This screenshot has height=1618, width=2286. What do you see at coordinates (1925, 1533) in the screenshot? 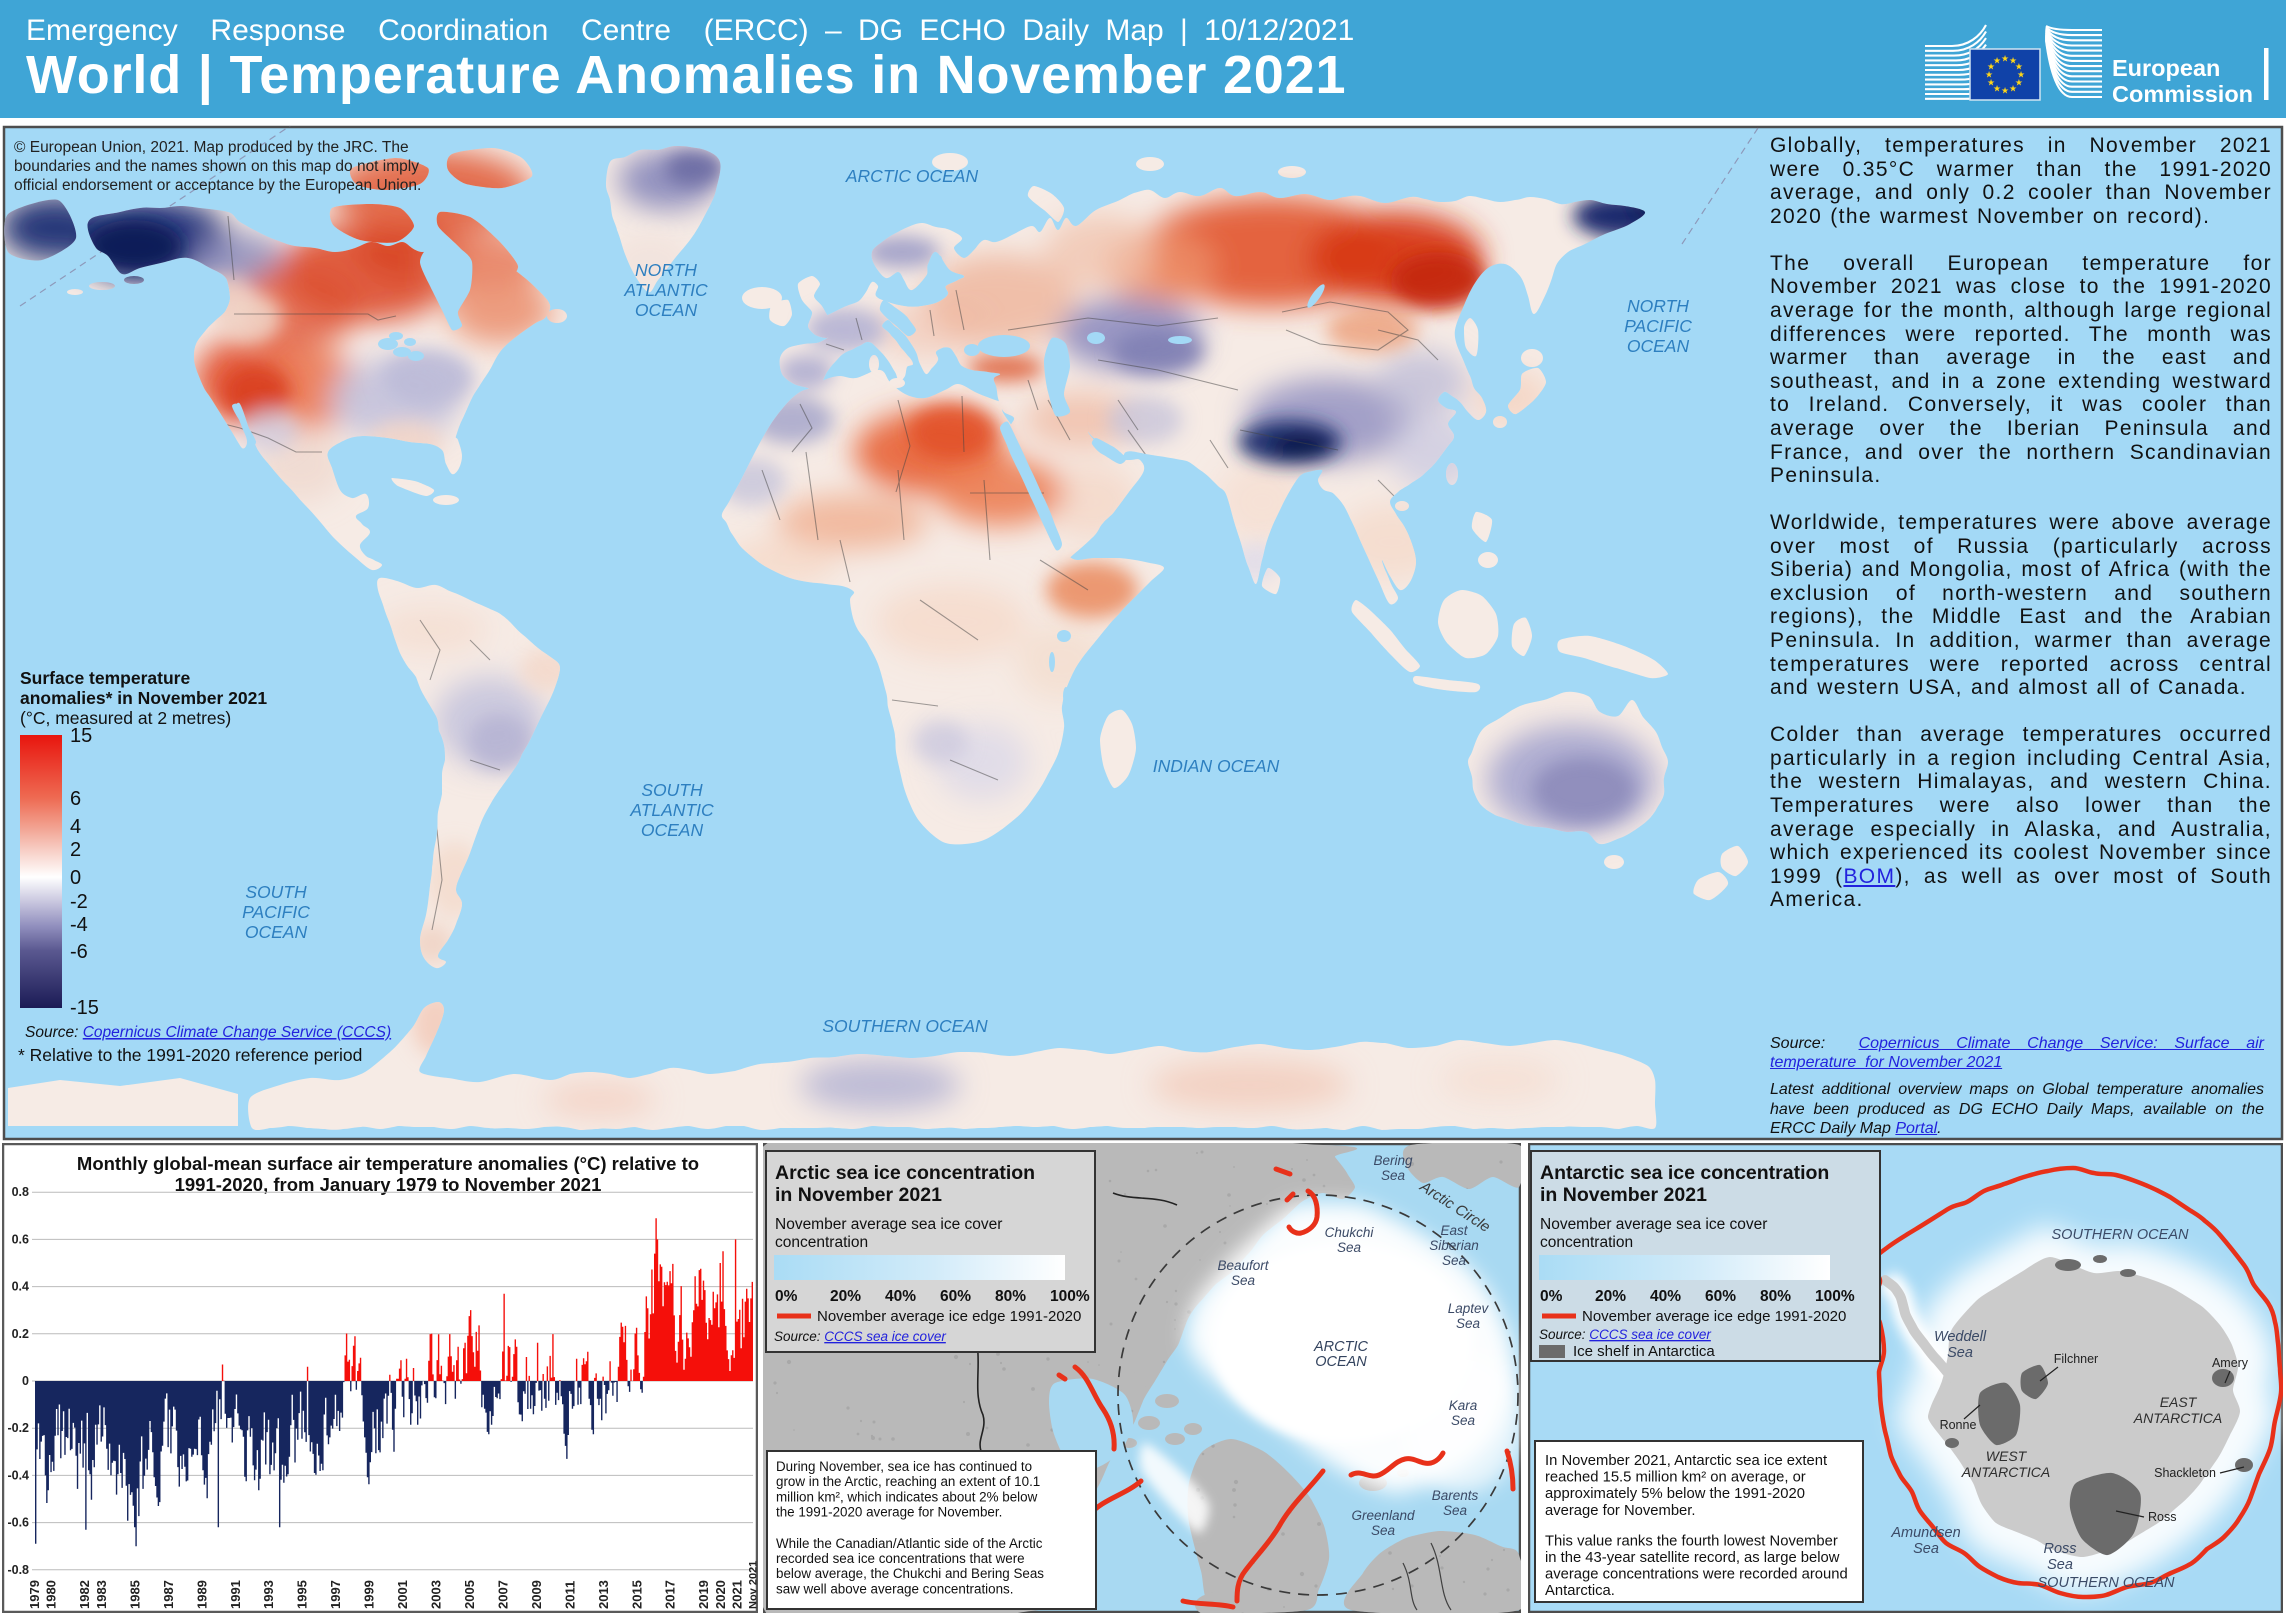
I see `svg-text: Amundsen` at bounding box center [1925, 1533].